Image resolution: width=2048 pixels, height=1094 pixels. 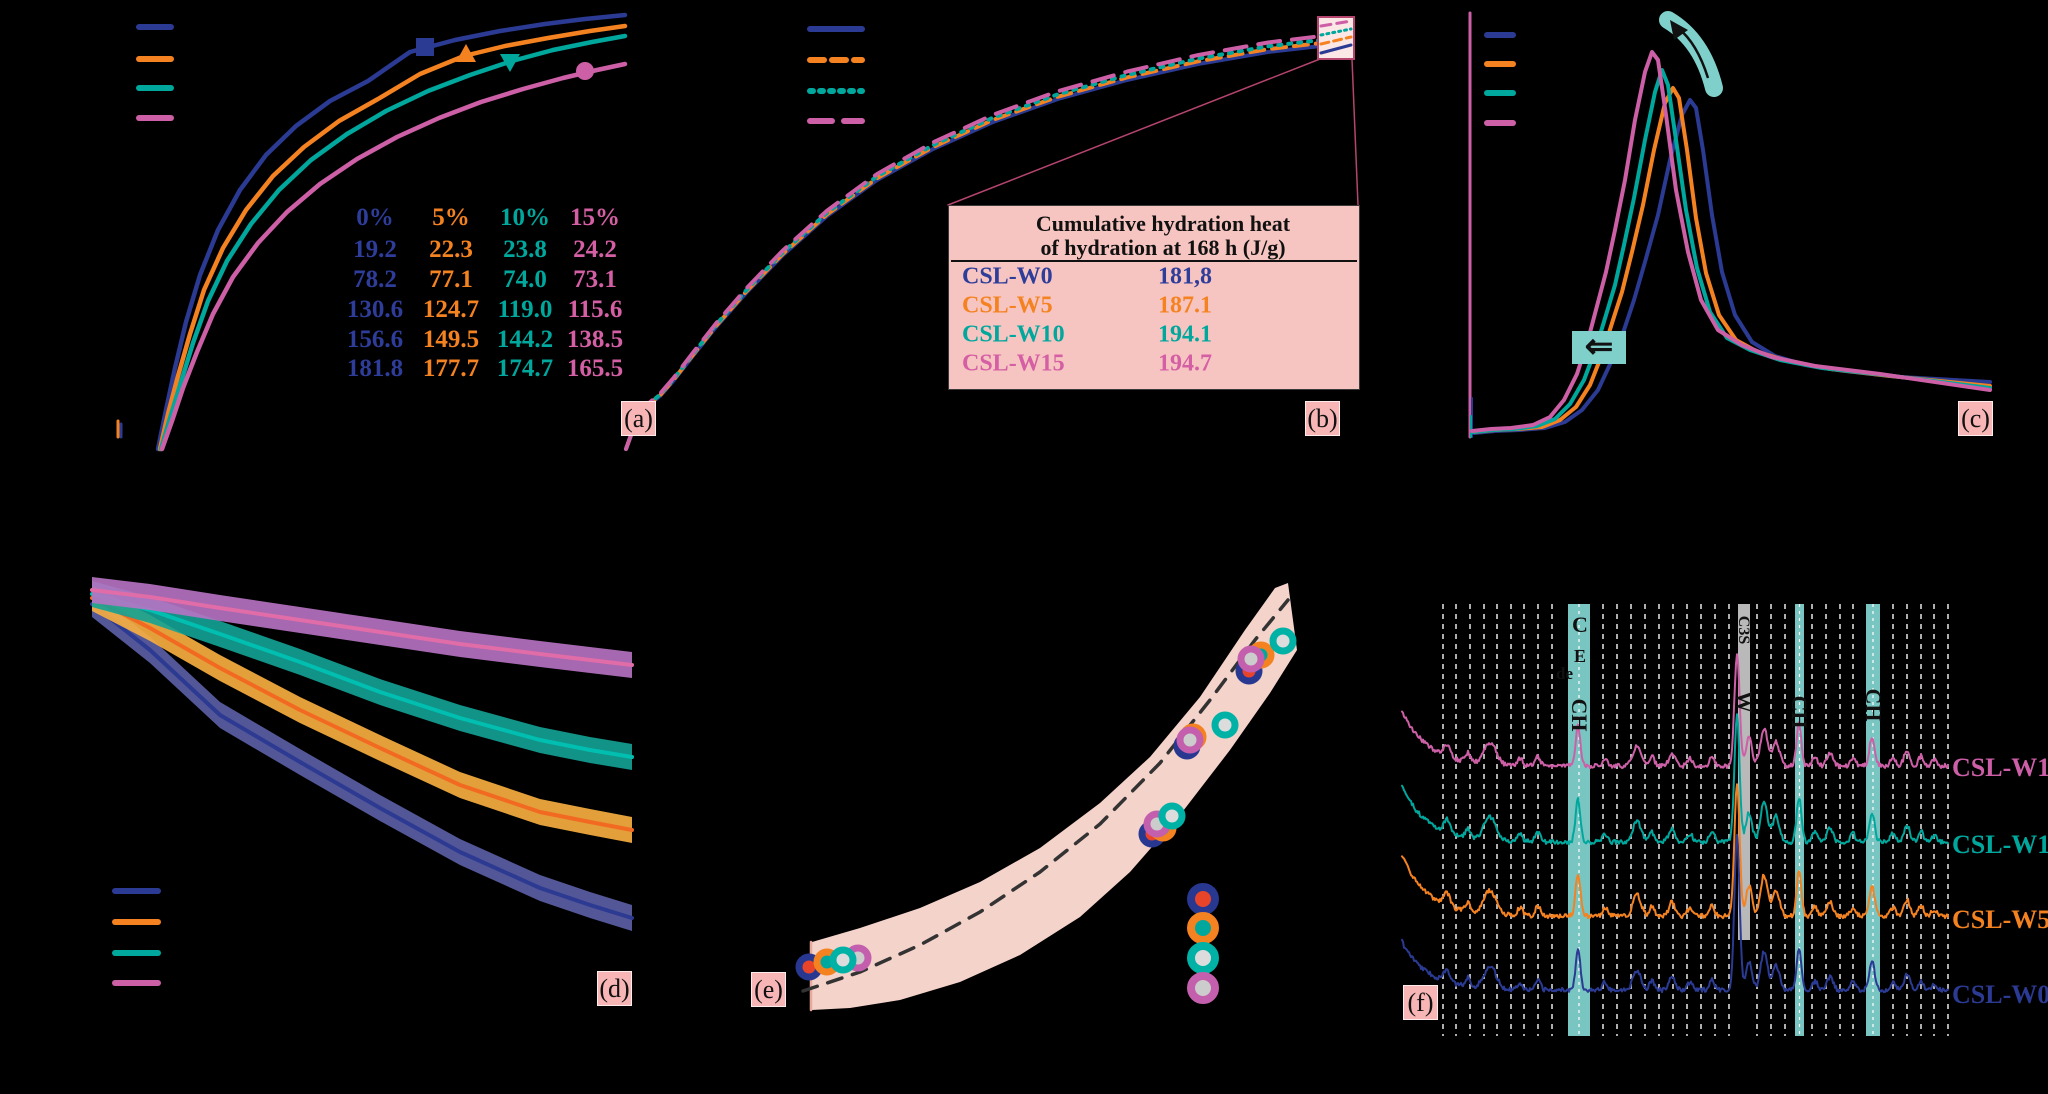 I want to click on CSL-W15-heatflow-curve, so click(x=1731, y=241).